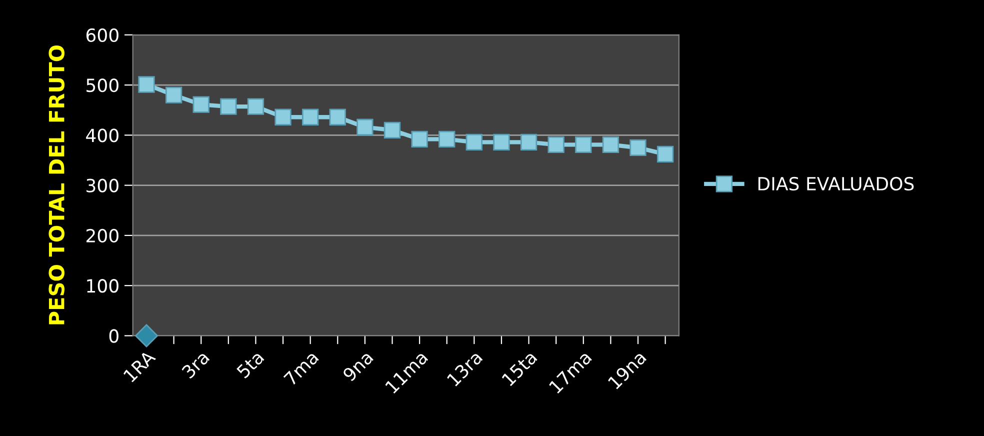 This screenshot has height=436, width=984. I want to click on legend-label: DIAS EVALUADOS, so click(836, 183).